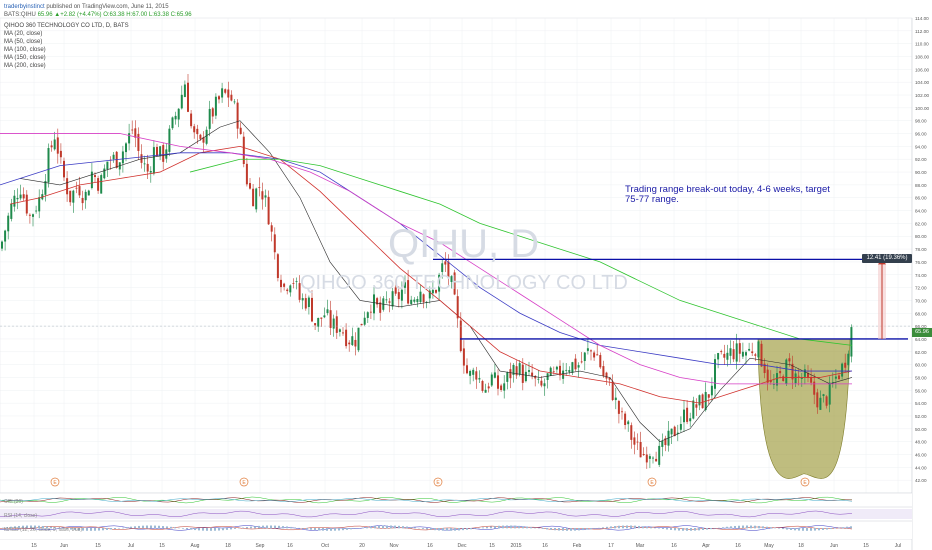  Describe the element at coordinates (921, 262) in the screenshot. I see `price-tick-label: 76.00` at that location.